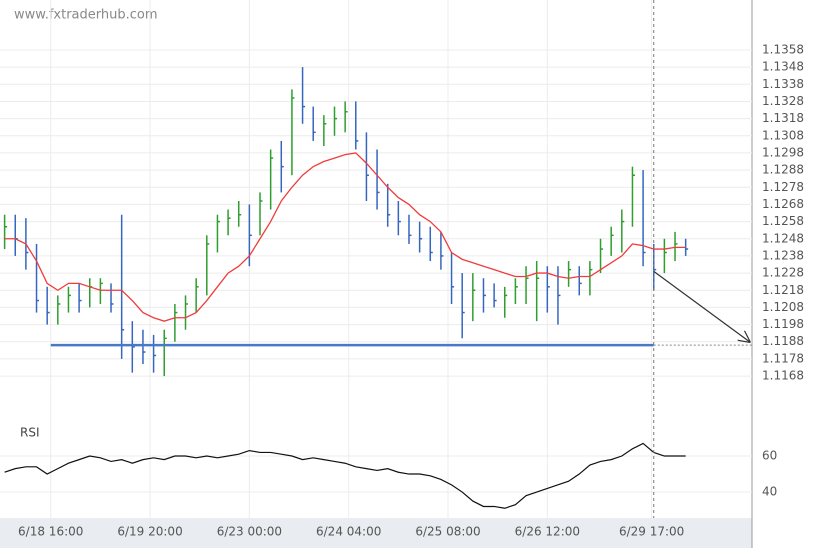 The height and width of the screenshot is (548, 822). Describe the element at coordinates (86, 15) in the screenshot. I see `watermark: www.fxtraderhub.com` at that location.